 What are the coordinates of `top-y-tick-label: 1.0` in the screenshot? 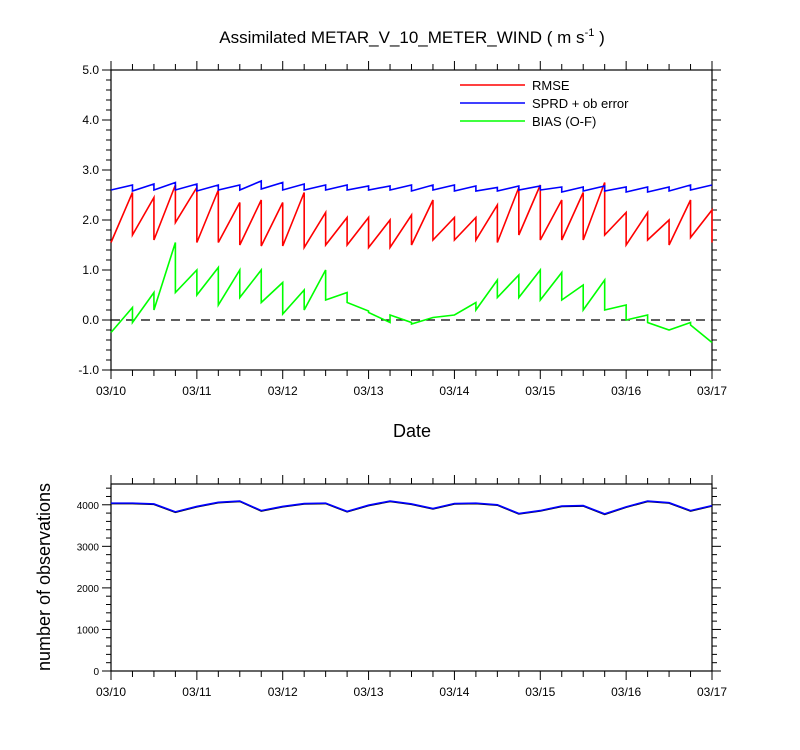 It's located at (90, 270).